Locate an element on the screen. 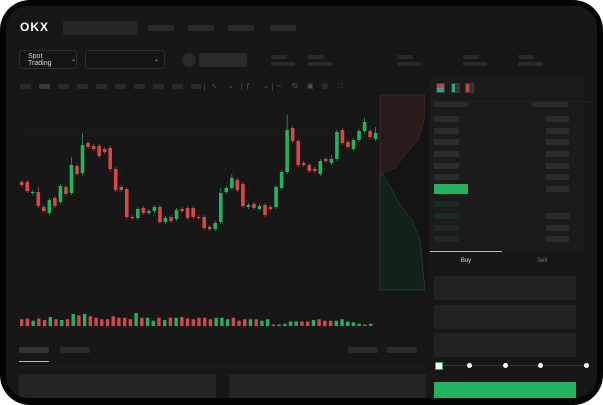 The image size is (603, 405). tab-underline is located at coordinates (34, 361).